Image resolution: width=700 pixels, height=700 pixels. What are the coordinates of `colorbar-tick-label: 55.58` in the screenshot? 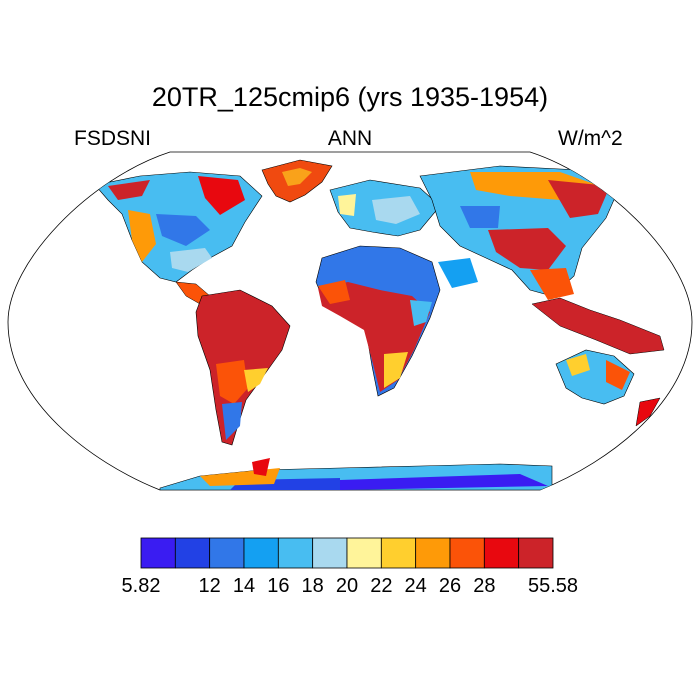 It's located at (553, 586).